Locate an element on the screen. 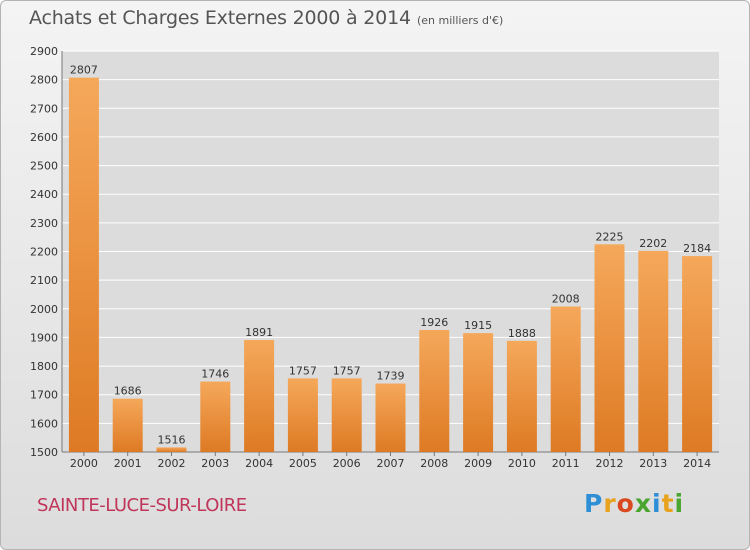 The image size is (750, 550). x-tick-label: 2000 is located at coordinates (84, 463).